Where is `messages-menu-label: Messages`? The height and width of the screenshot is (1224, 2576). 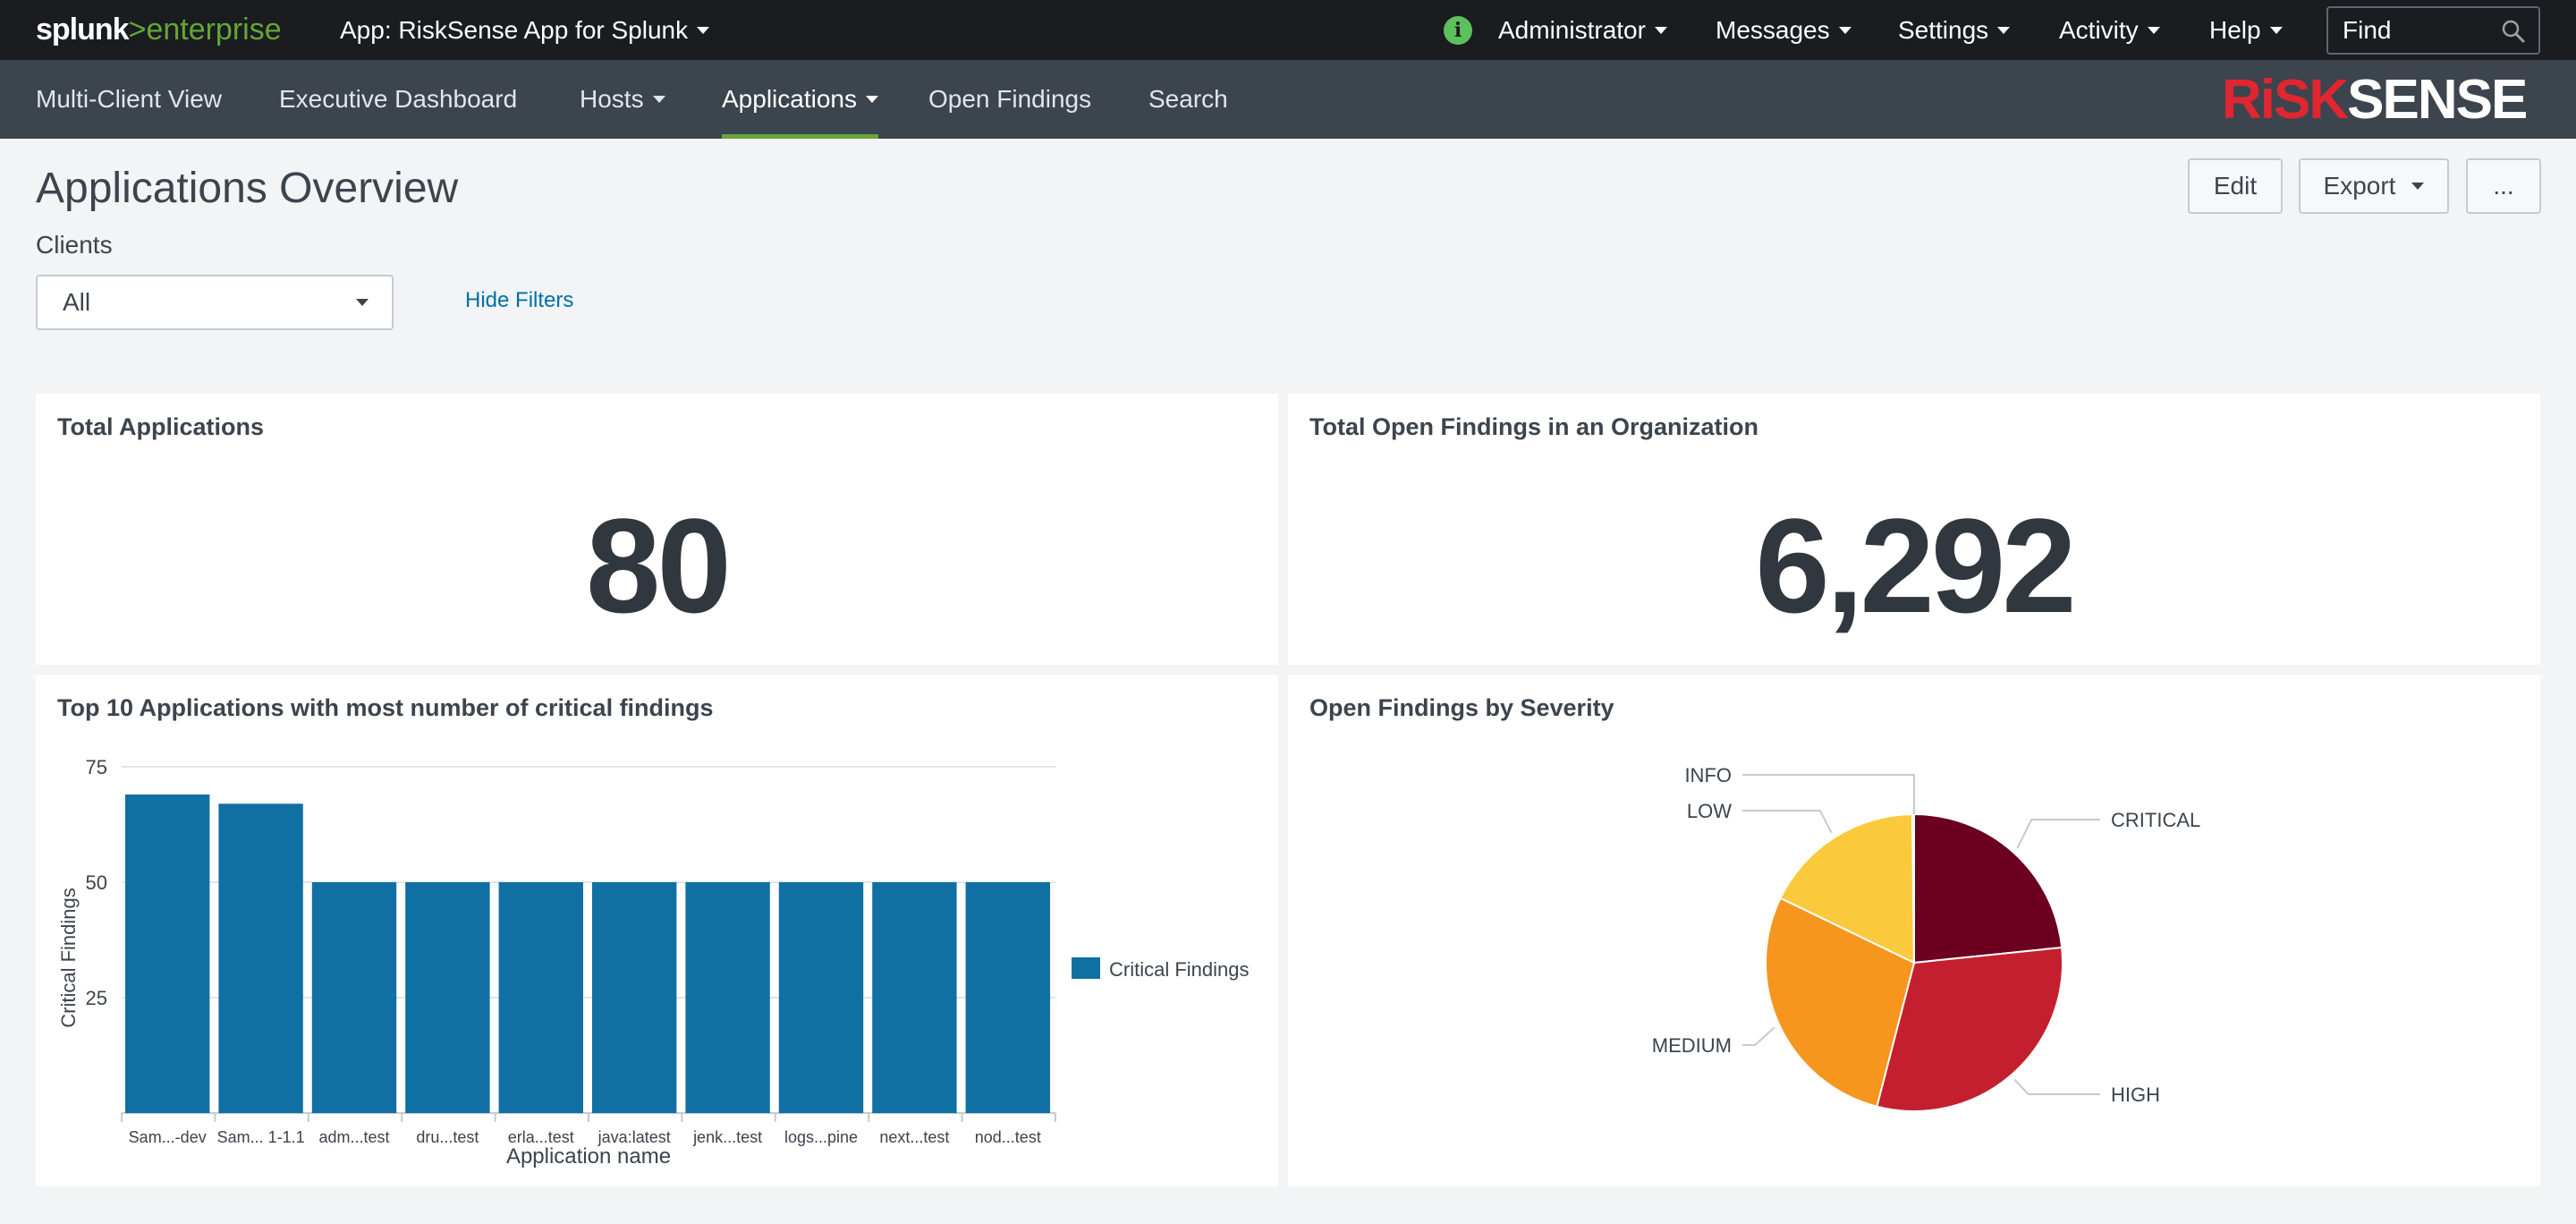 messages-menu-label: Messages is located at coordinates (1773, 29).